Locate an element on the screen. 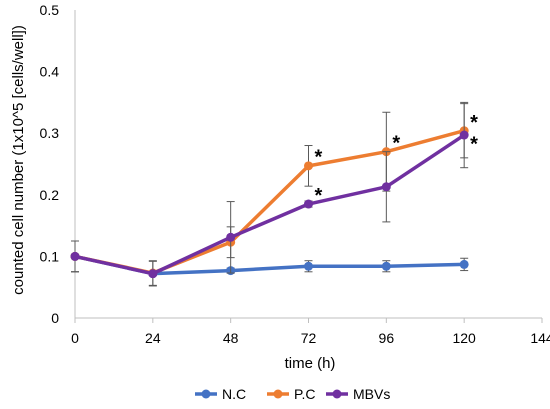 The width and height of the screenshot is (550, 409). x-tick-label: 96 is located at coordinates (387, 338).